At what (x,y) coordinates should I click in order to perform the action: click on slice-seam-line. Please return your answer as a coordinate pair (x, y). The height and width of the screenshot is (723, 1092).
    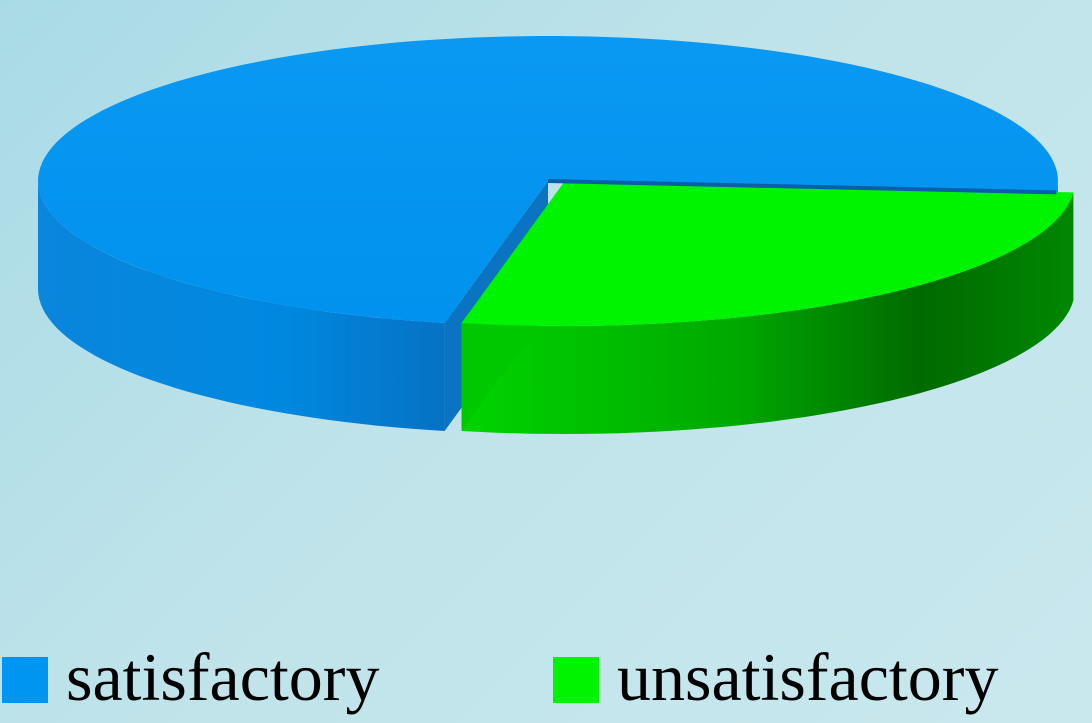
    Looking at the image, I should click on (802, 187).